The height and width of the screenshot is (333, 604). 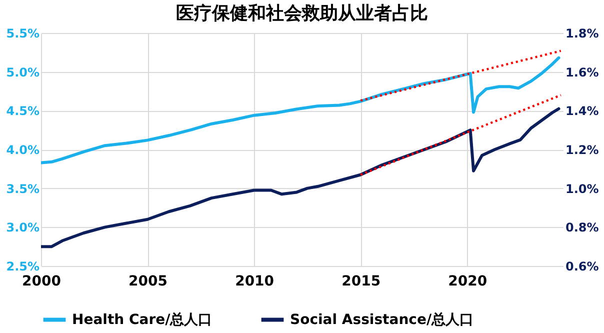 I want to click on y2-tick-label: 1.8%, so click(x=582, y=33).